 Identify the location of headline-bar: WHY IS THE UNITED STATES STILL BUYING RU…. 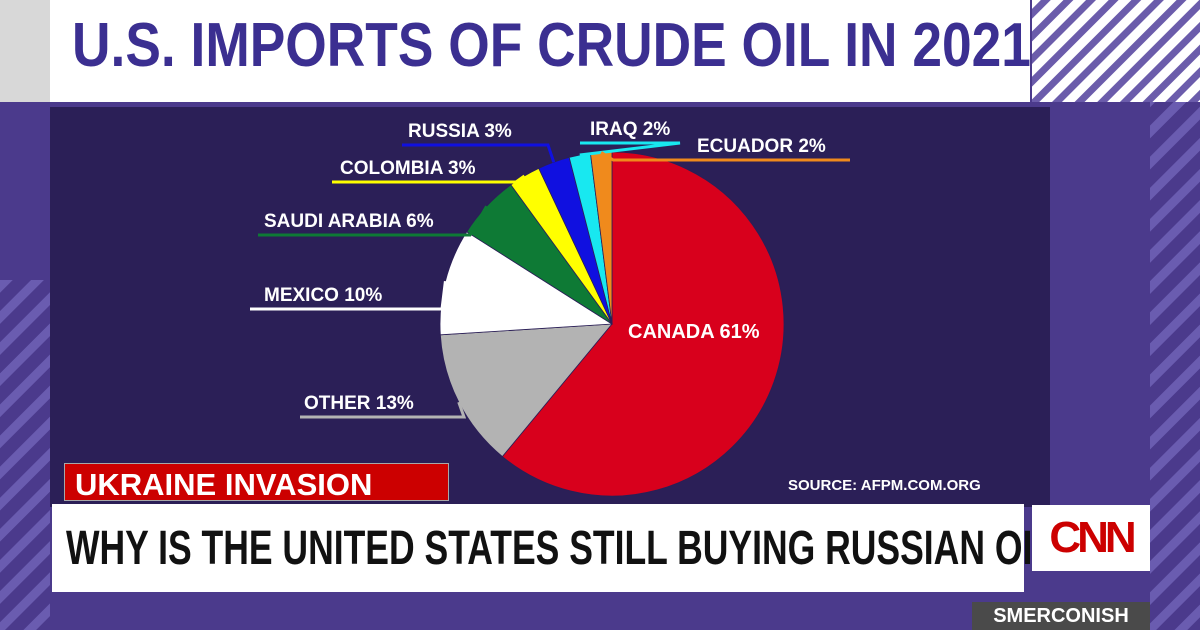
(564, 548).